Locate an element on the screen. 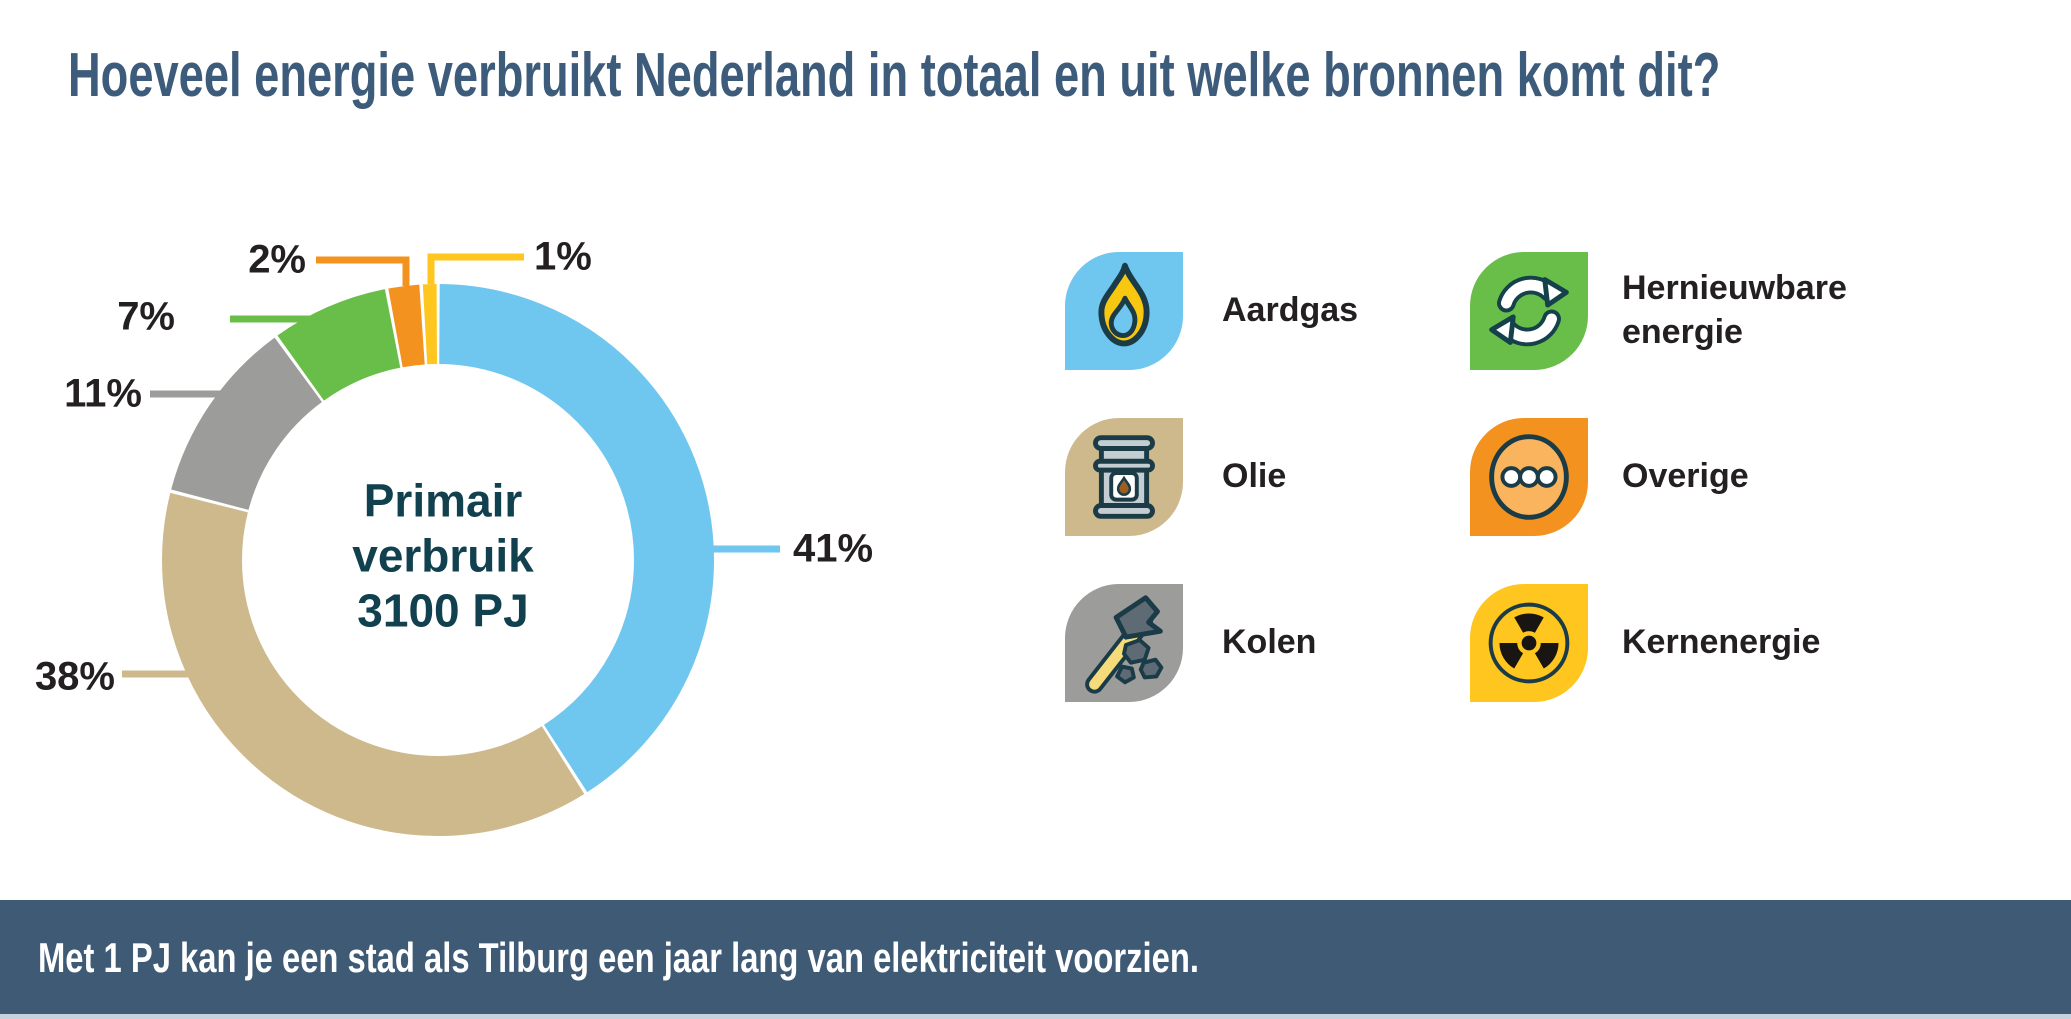 The width and height of the screenshot is (2071, 1019). donut-value-label-olie: 38% is located at coordinates (74, 676).